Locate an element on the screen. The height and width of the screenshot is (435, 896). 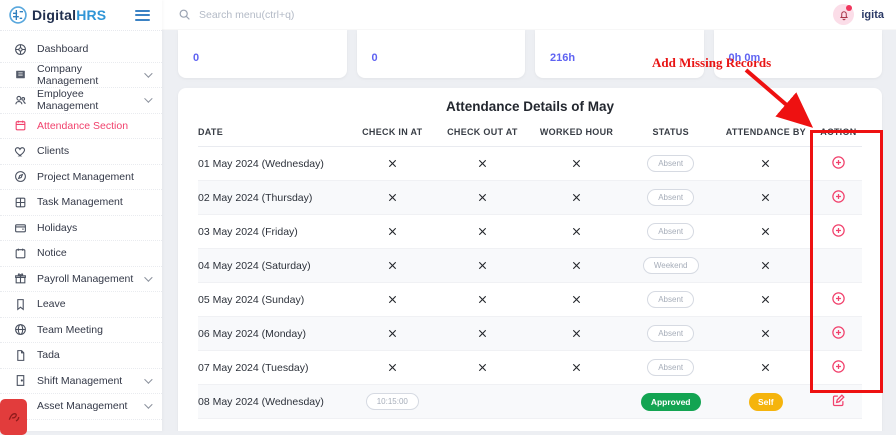
sidebar-item-shift-management: Shift Management is located at coordinates (81, 382).